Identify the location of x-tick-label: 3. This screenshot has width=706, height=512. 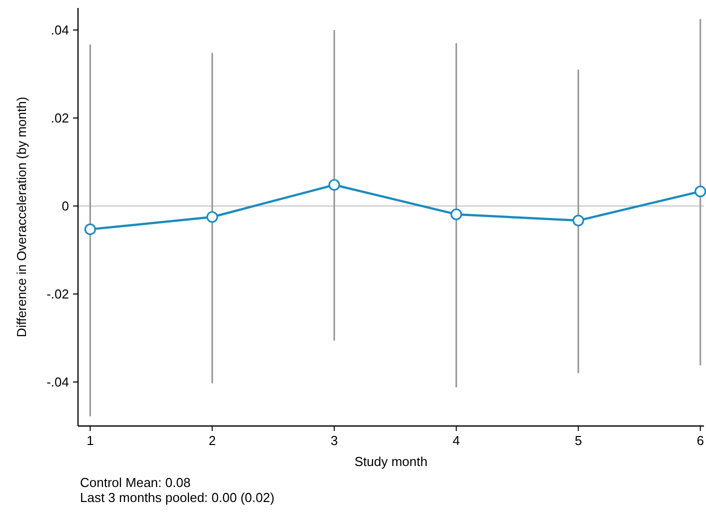
(334, 440).